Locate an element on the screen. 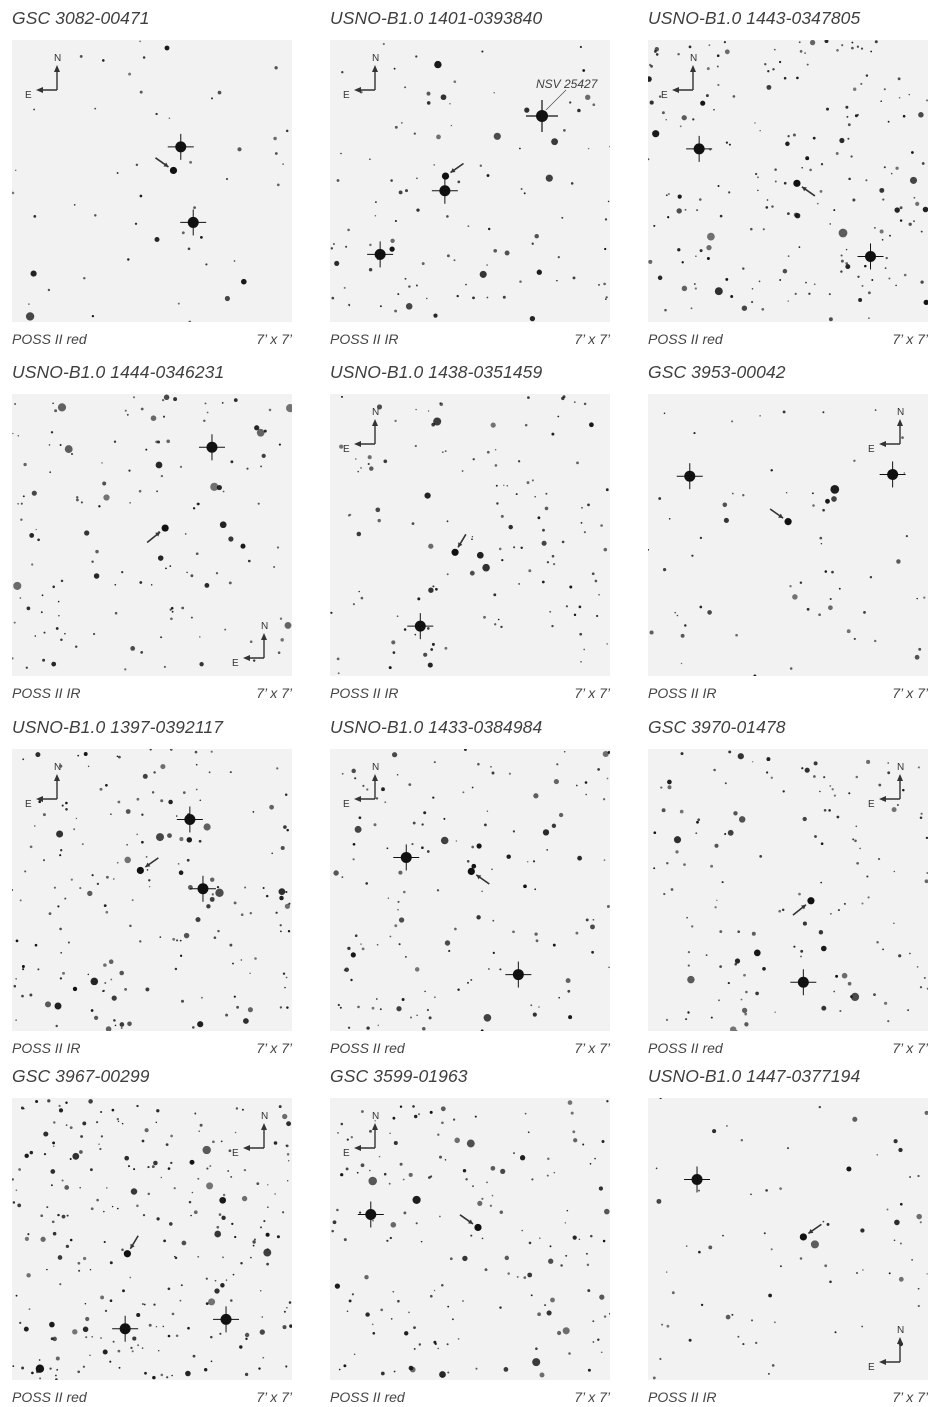  panel-title: USNO-B1.0 1444-0346231 is located at coordinates (118, 372).